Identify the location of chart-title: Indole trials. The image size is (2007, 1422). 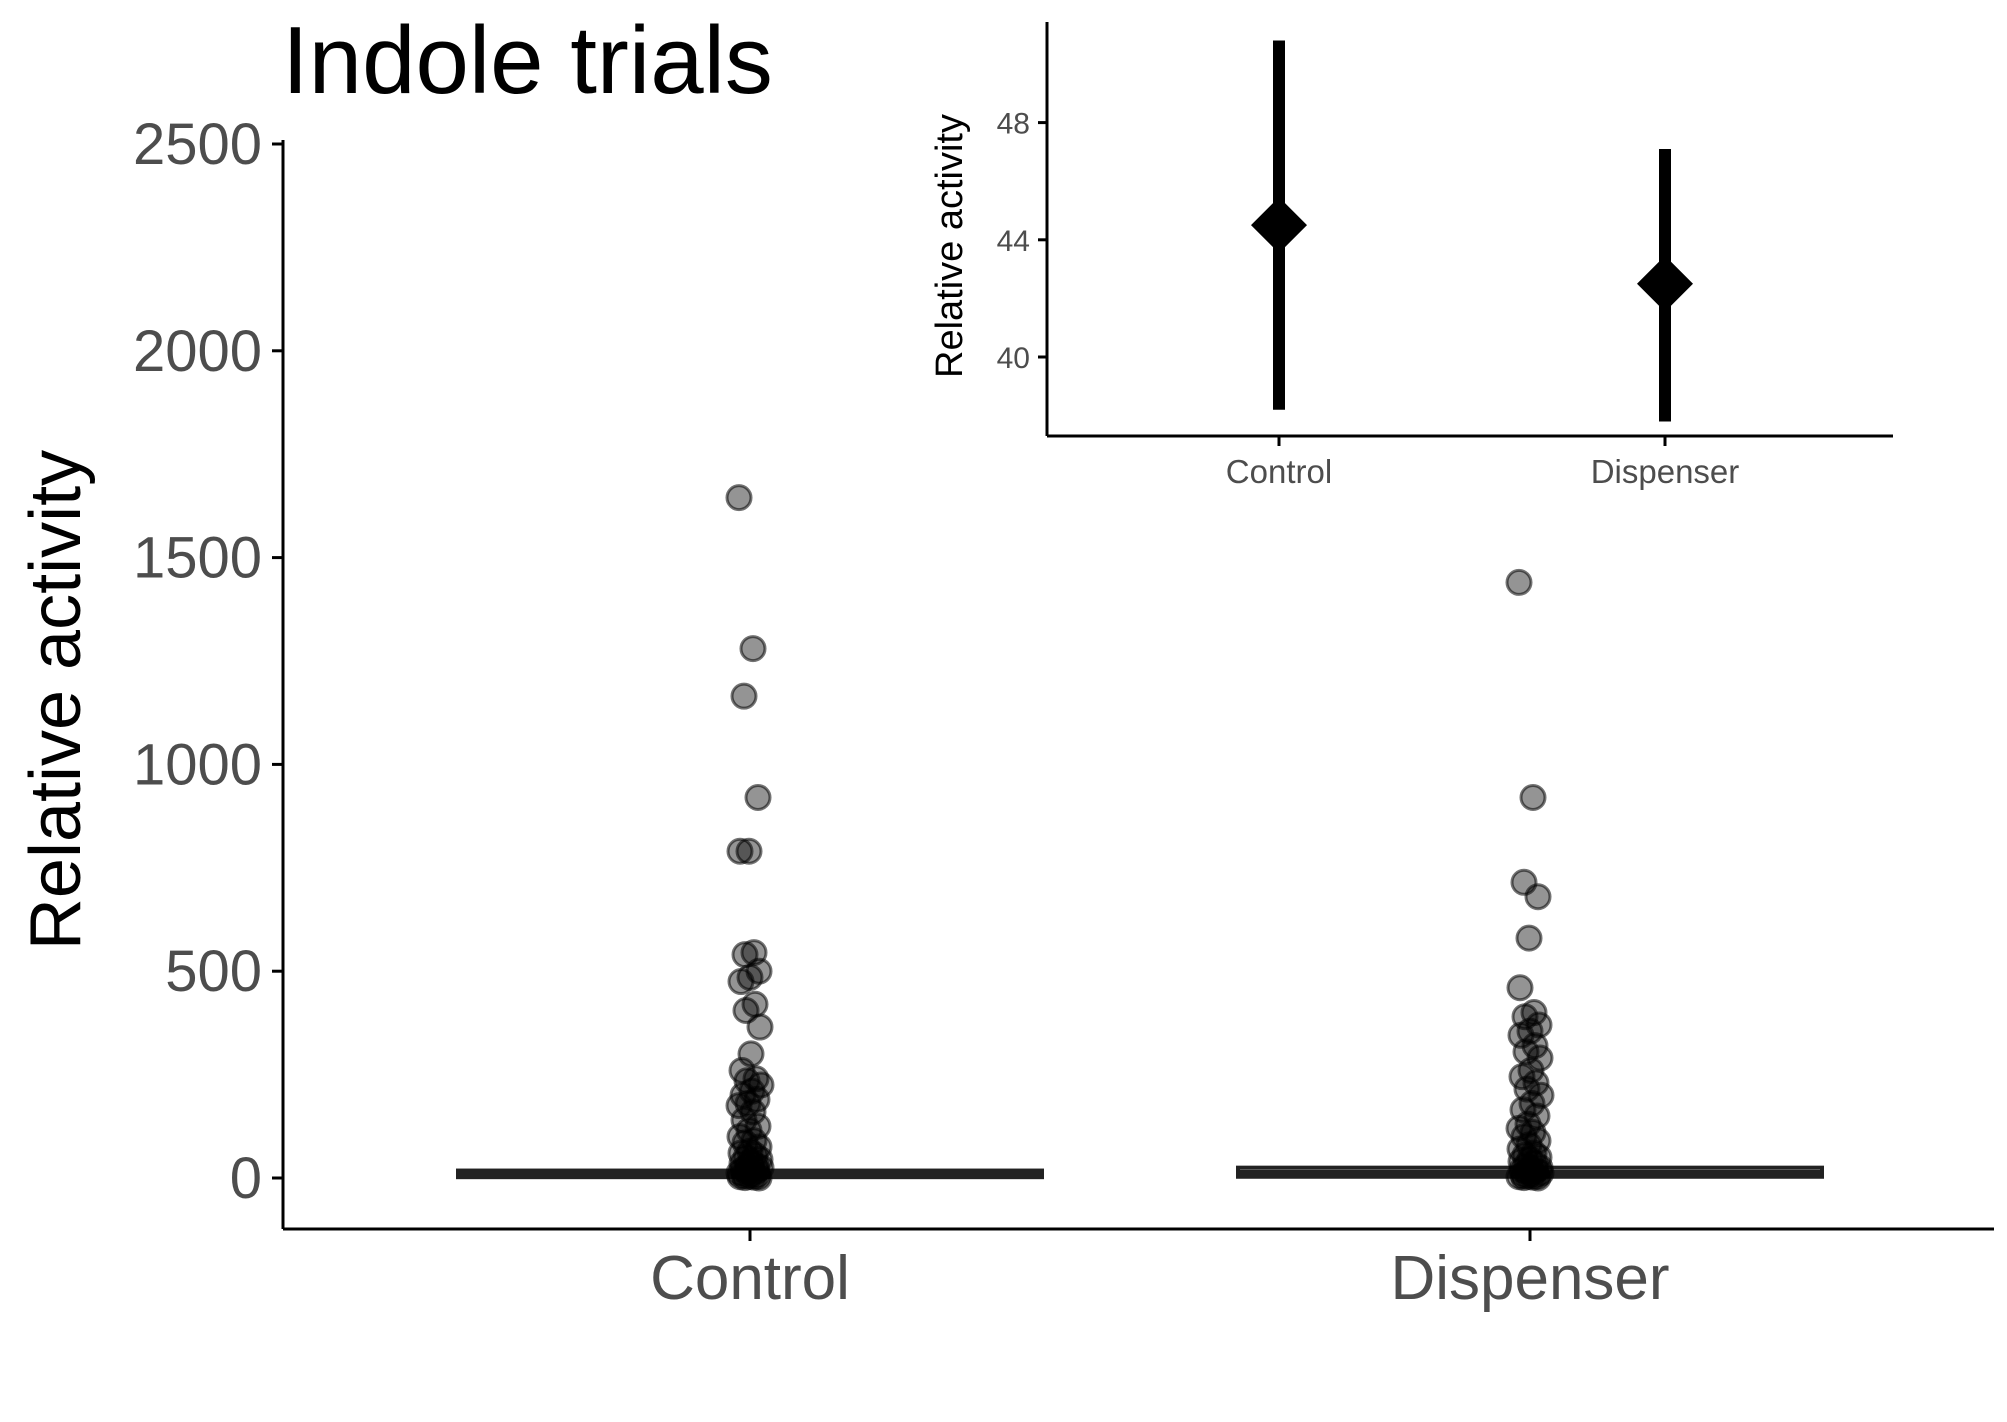
(527, 60).